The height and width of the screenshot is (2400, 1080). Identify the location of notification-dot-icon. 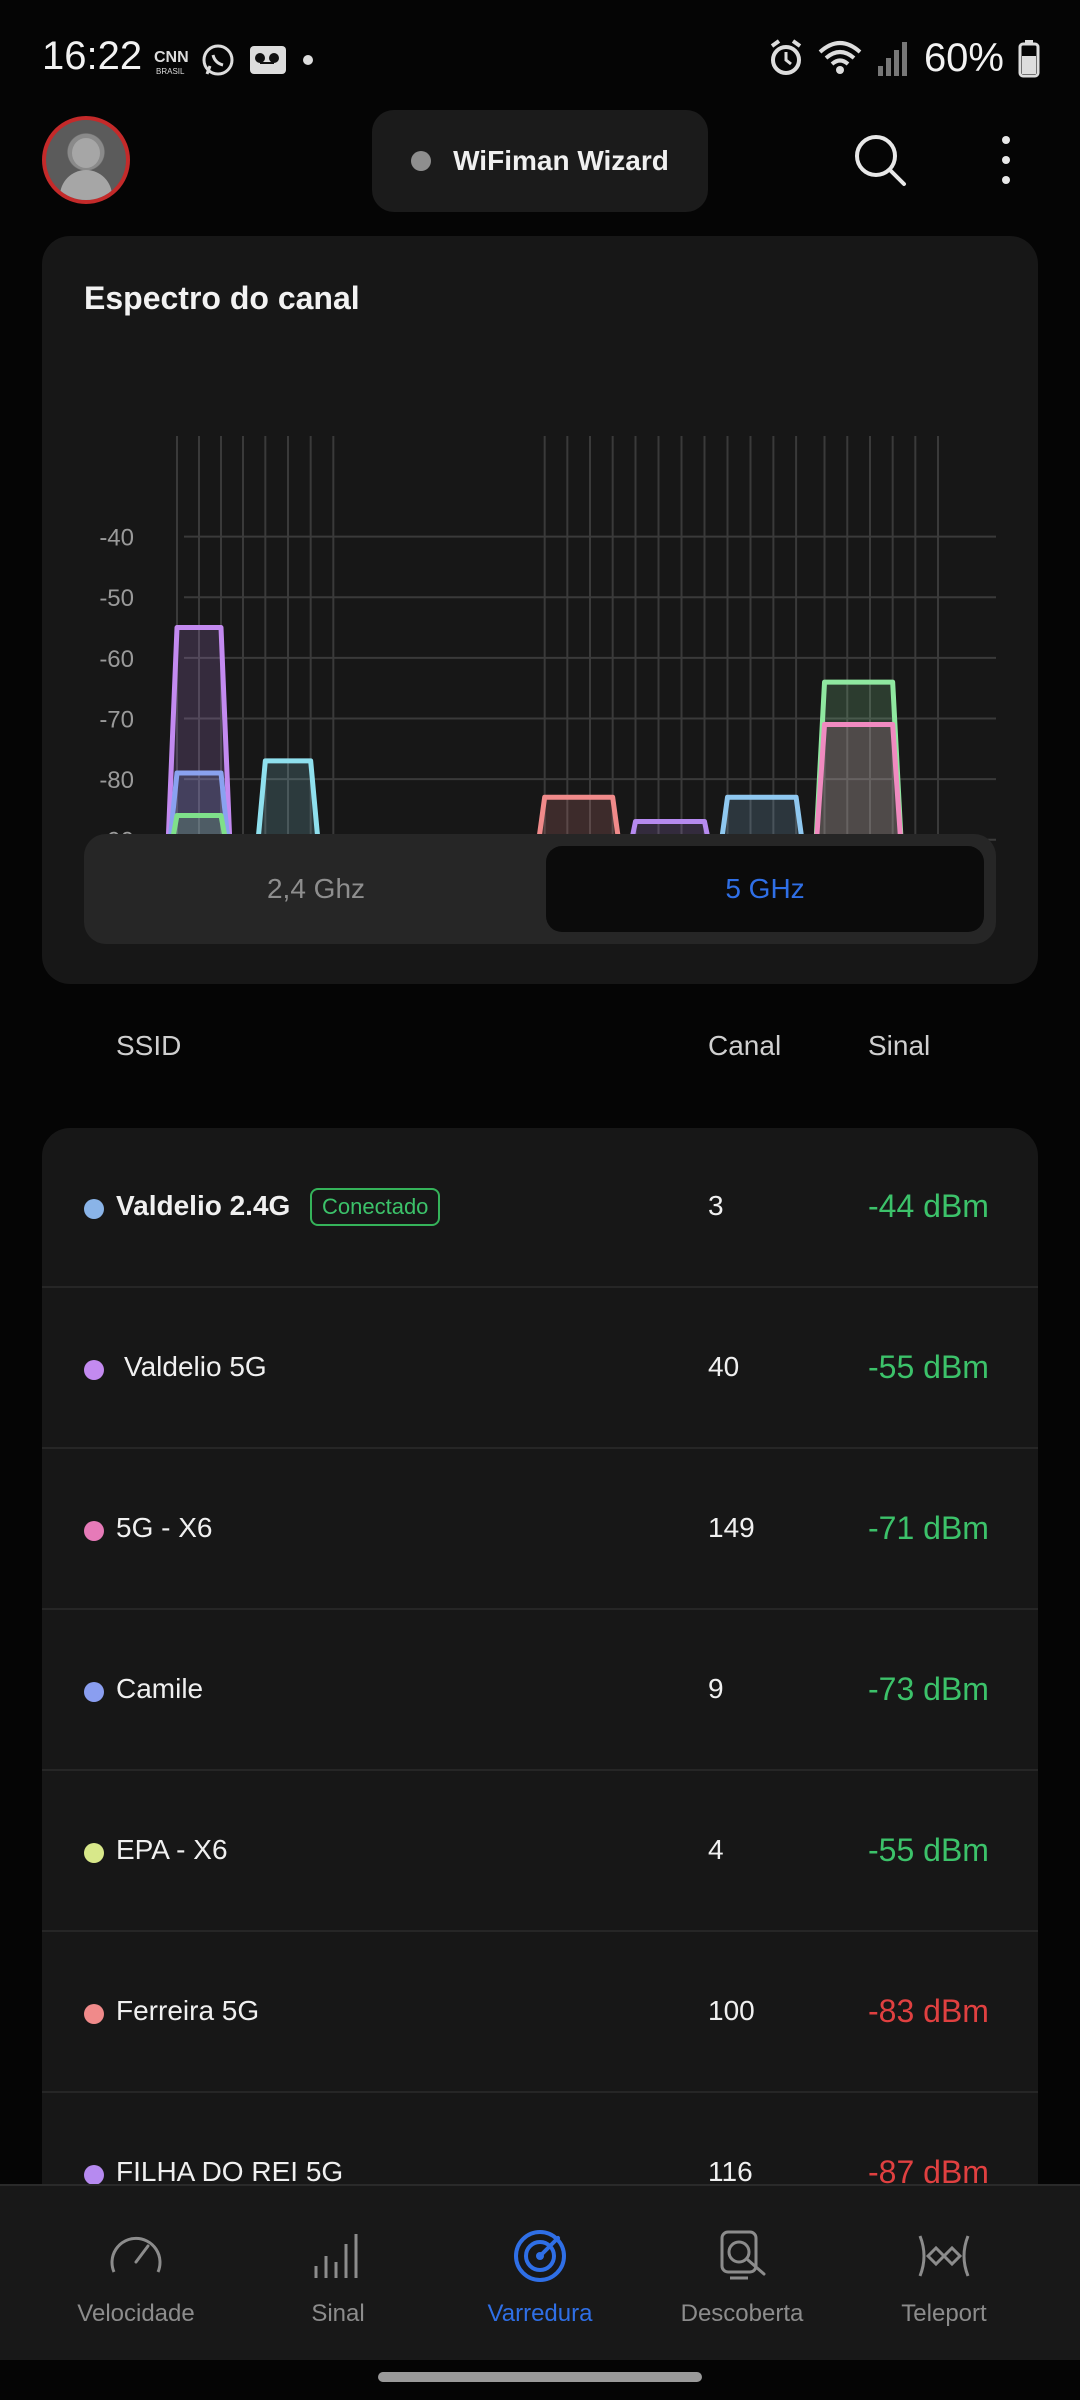
(308, 60).